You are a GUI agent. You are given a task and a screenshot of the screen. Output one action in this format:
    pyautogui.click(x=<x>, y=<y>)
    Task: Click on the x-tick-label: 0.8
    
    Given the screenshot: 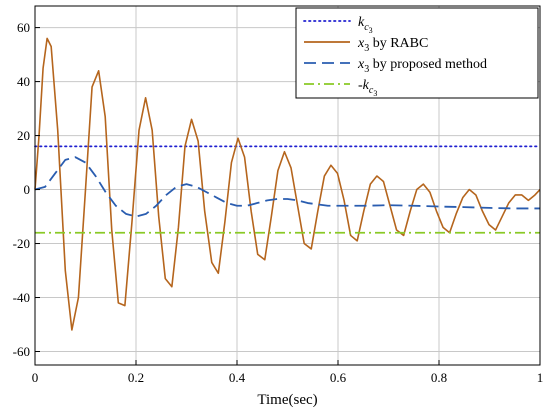 What is the action you would take?
    pyautogui.click(x=439, y=377)
    